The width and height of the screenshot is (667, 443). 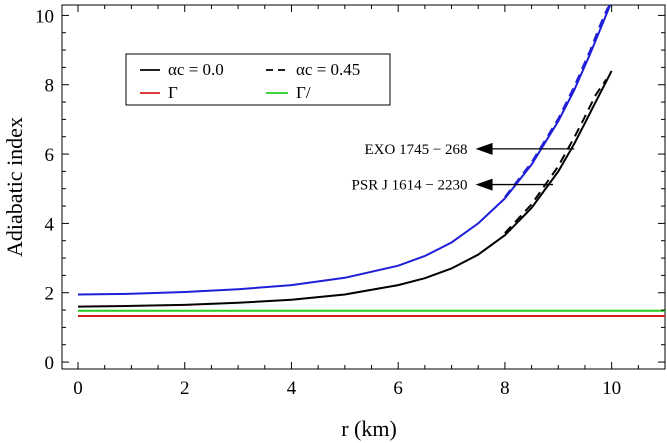 I want to click on legend: αc = 0.0 αc = 0.45 Γ Γ/, so click(x=258, y=79).